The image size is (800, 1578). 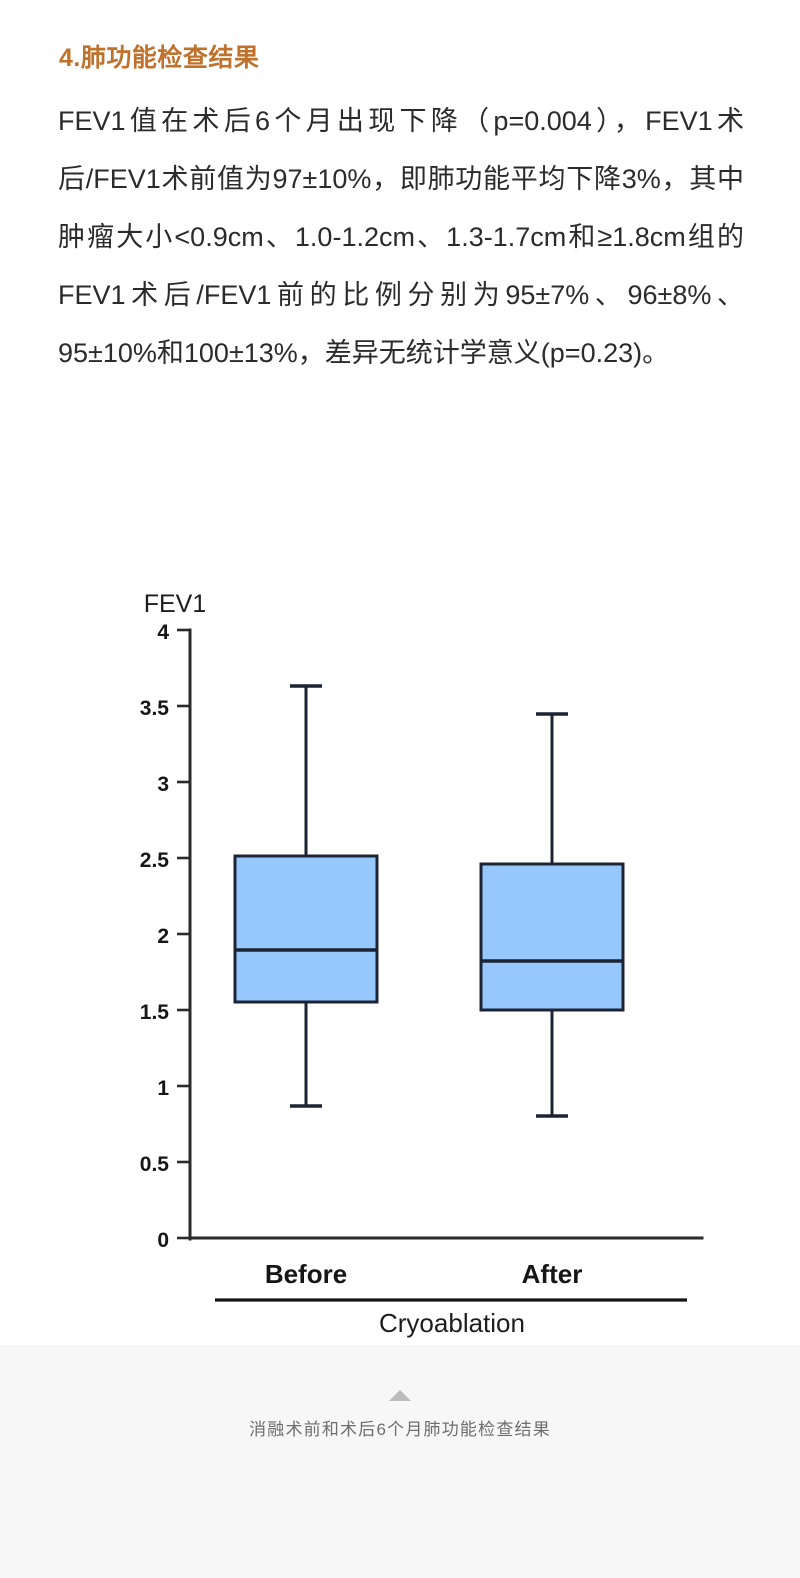 What do you see at coordinates (452, 1323) in the screenshot?
I see `x-axis-group-label: Cryoablation` at bounding box center [452, 1323].